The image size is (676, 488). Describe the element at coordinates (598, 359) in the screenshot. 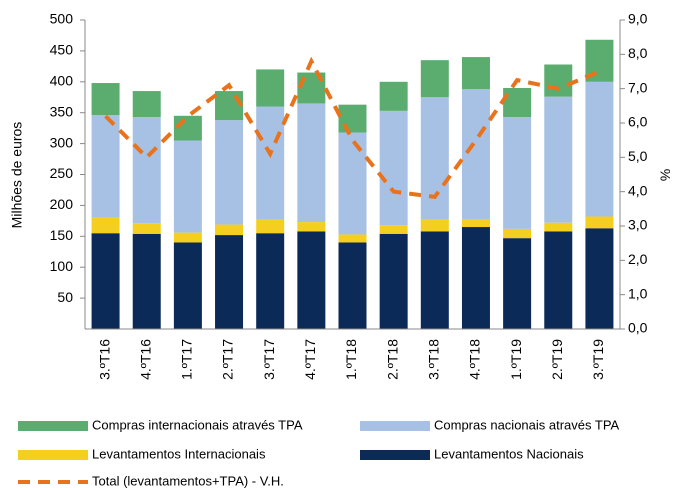

I see `x-tick-label: 3.ºT19` at that location.